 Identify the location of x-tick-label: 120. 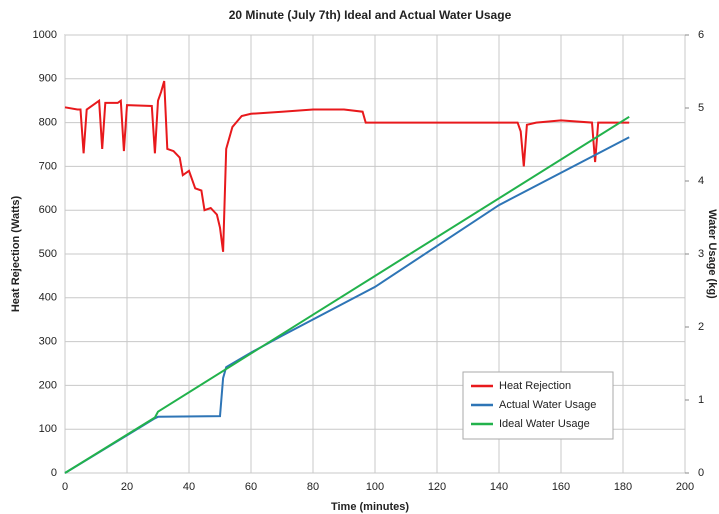
(437, 487).